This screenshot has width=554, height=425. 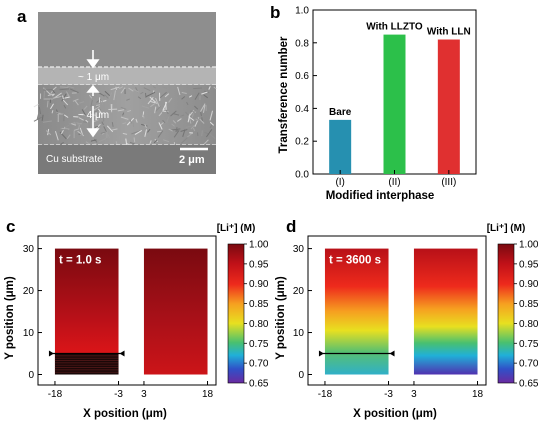 I want to click on bar-y-tick-label: 0.4, so click(x=302, y=109).